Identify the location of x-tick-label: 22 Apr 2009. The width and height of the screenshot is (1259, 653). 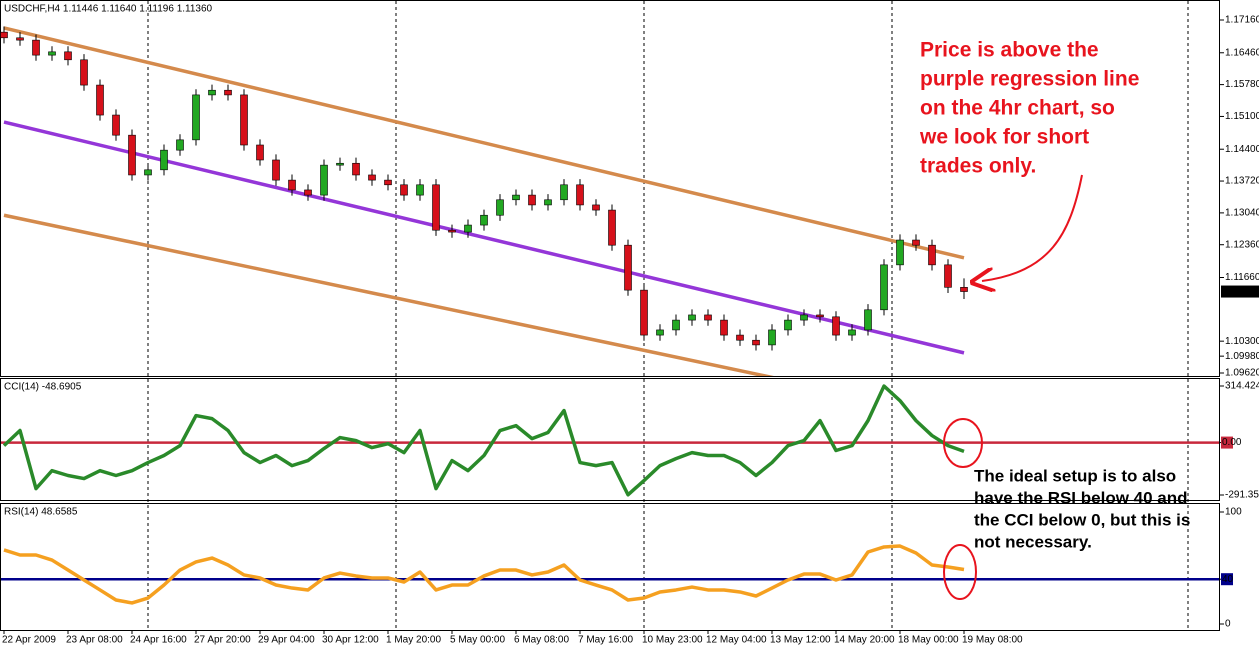
(29, 640).